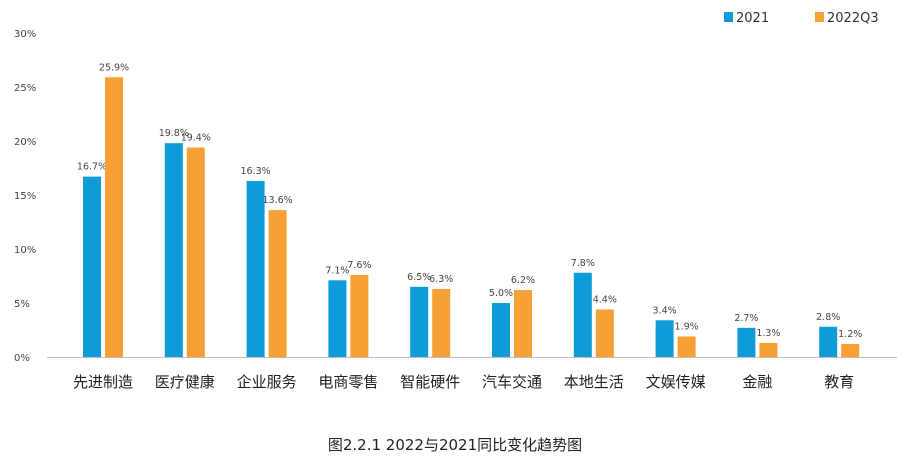  I want to click on legend: 2021 2022Q3, so click(801, 18).